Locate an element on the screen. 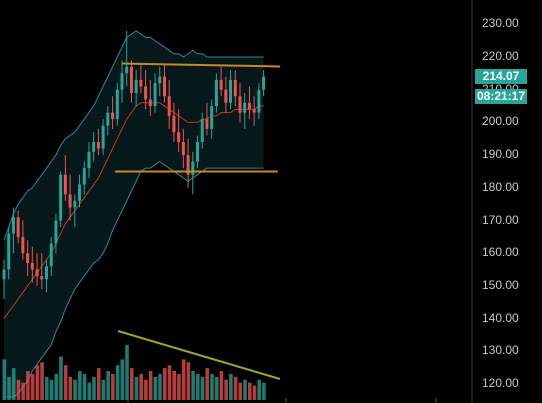 This screenshot has height=403, width=542. volume-bars is located at coordinates (134, 372).